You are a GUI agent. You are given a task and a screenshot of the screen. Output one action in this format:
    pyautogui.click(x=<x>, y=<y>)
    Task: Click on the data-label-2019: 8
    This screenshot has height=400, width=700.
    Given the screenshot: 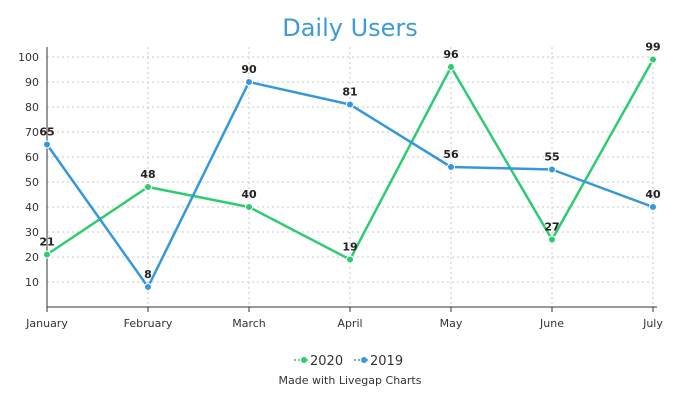 What is the action you would take?
    pyautogui.click(x=148, y=274)
    